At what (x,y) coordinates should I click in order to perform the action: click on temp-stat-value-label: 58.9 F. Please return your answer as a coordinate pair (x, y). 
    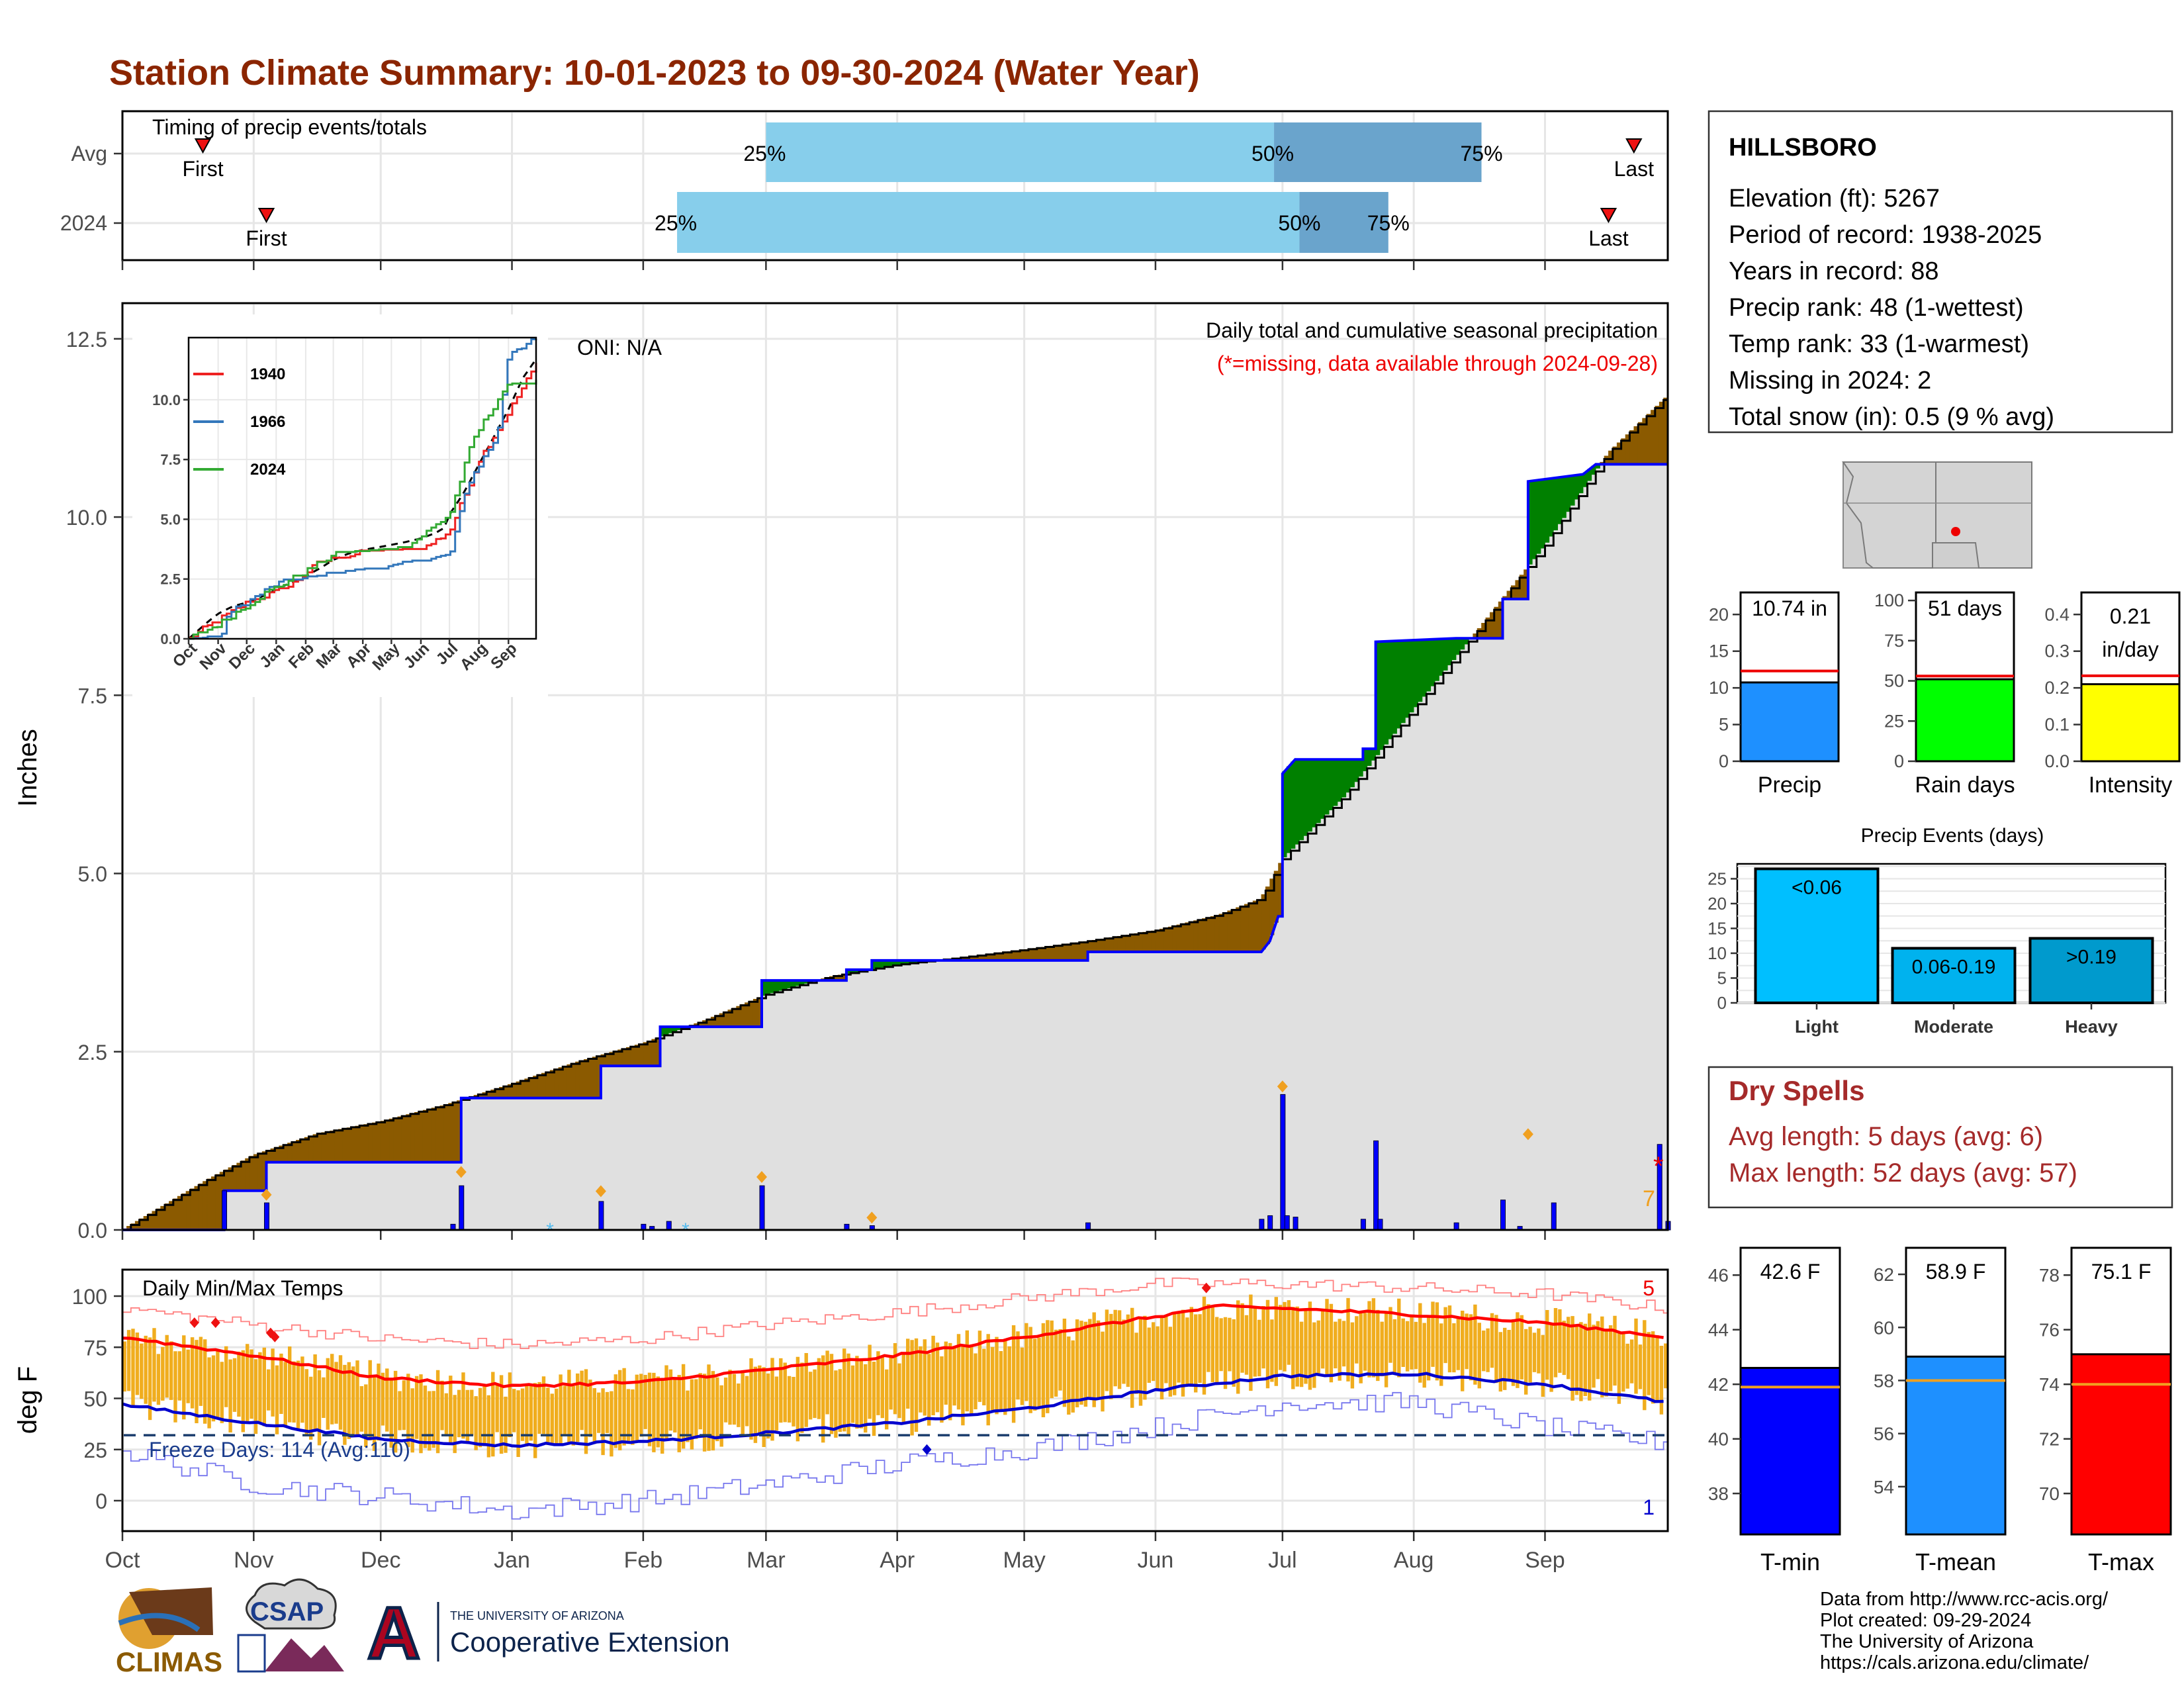
    Looking at the image, I should click on (1956, 1272).